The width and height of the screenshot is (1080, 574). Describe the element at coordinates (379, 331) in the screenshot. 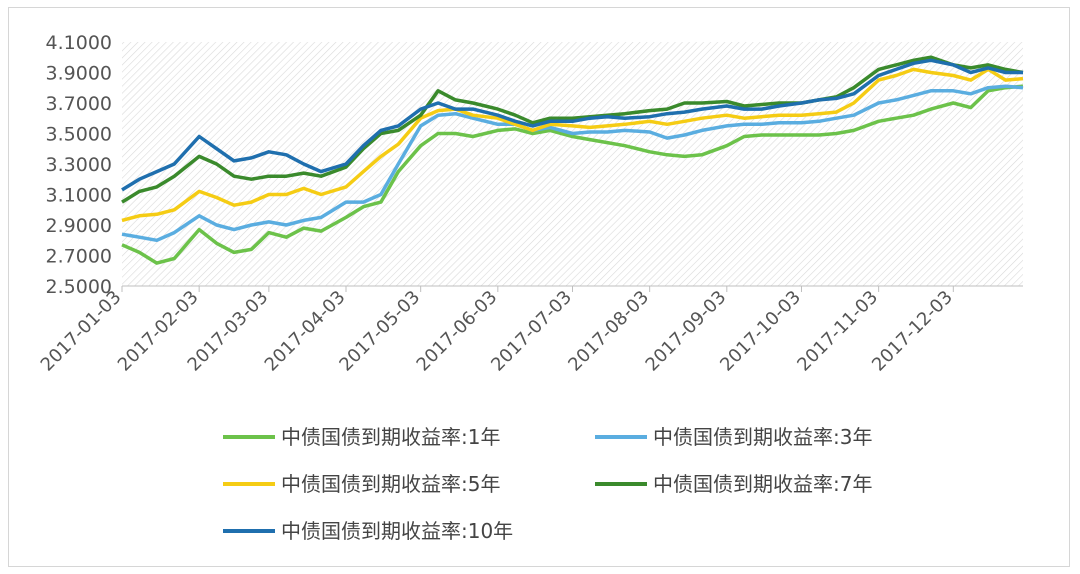

I see `x-tick-label: 2017-05-03` at that location.